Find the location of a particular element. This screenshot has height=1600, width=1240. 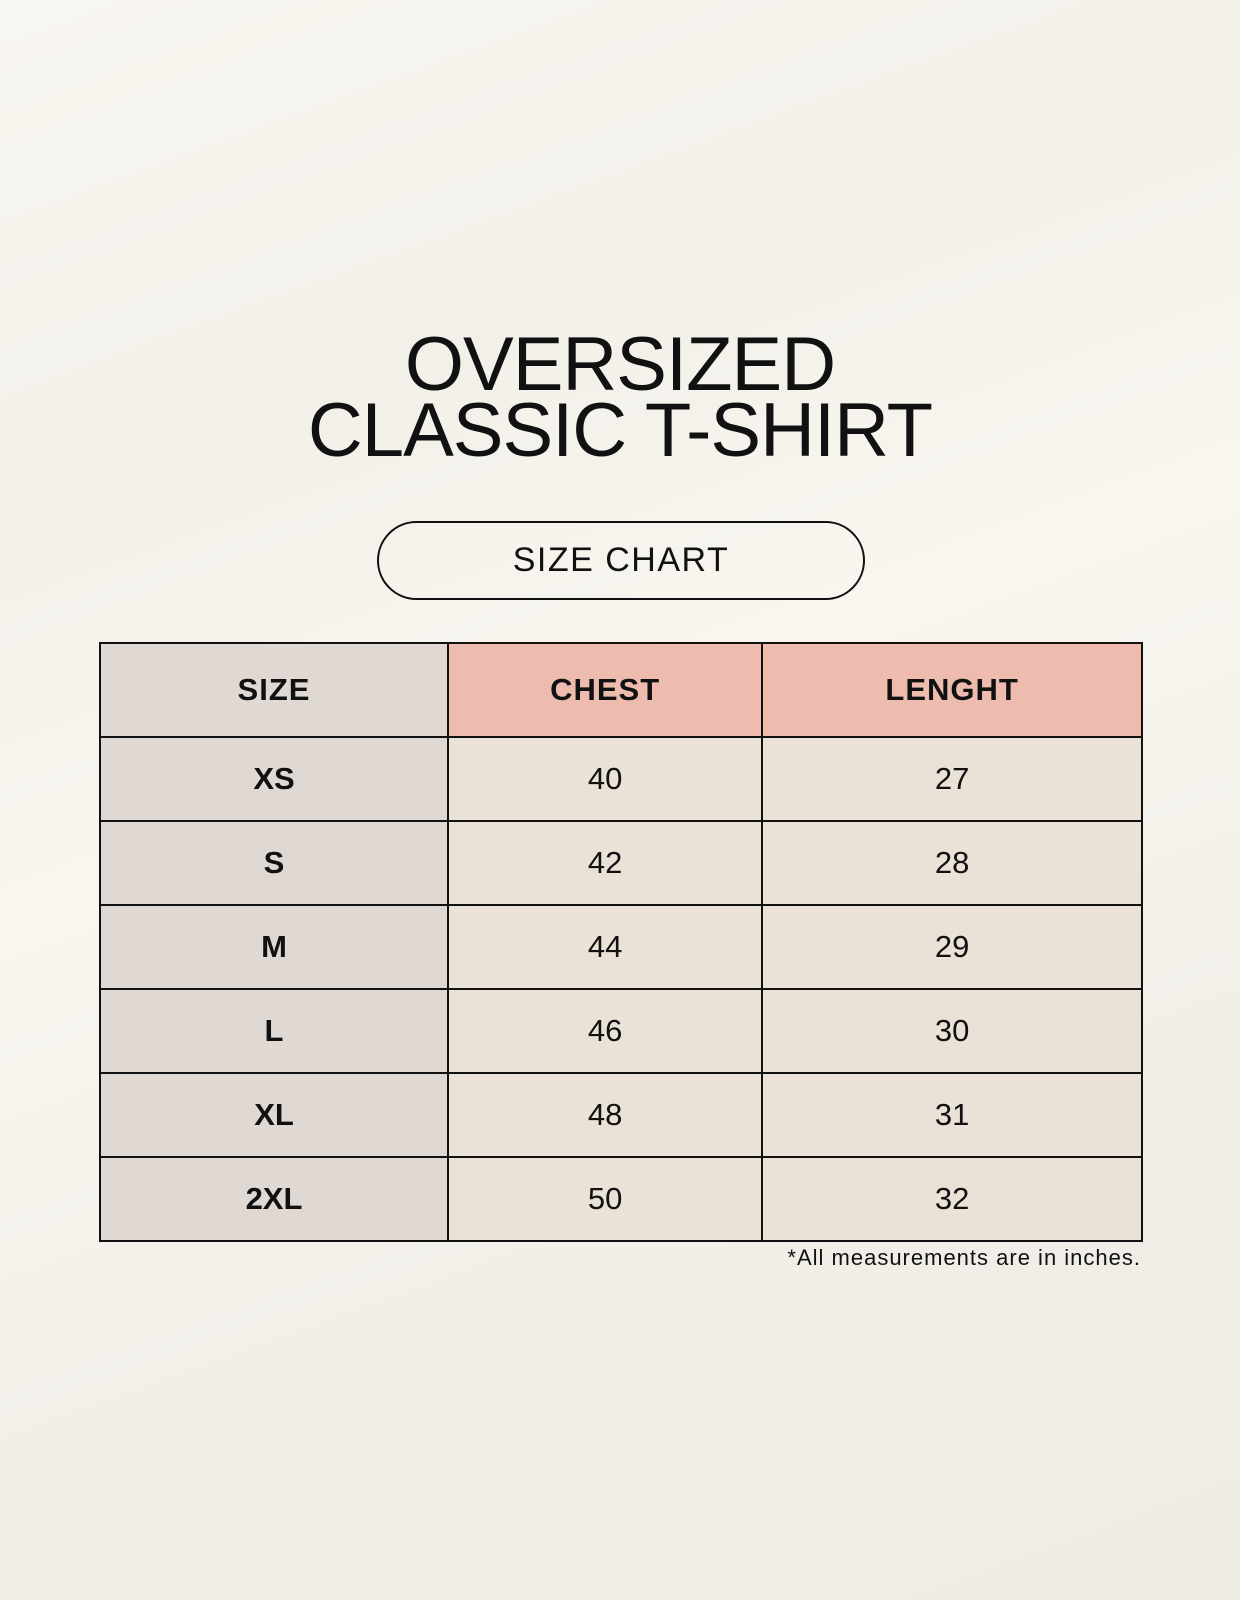

table-row: M 44 29 is located at coordinates (621, 947).